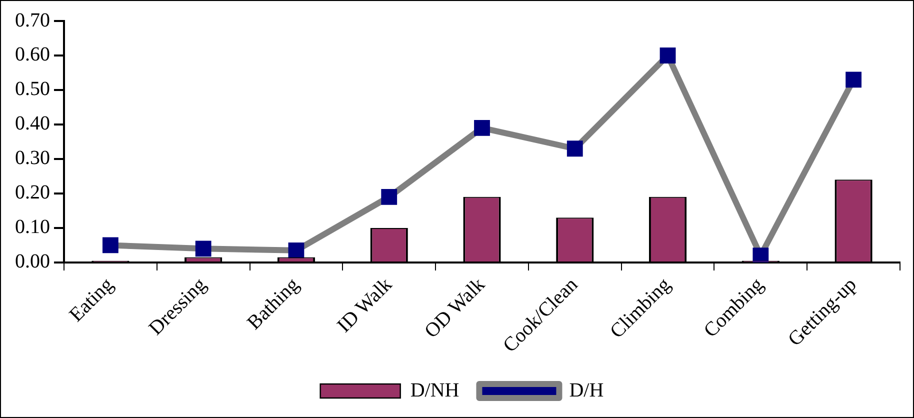 This screenshot has height=418, width=914. I want to click on legend-label: D/NH, so click(435, 390).